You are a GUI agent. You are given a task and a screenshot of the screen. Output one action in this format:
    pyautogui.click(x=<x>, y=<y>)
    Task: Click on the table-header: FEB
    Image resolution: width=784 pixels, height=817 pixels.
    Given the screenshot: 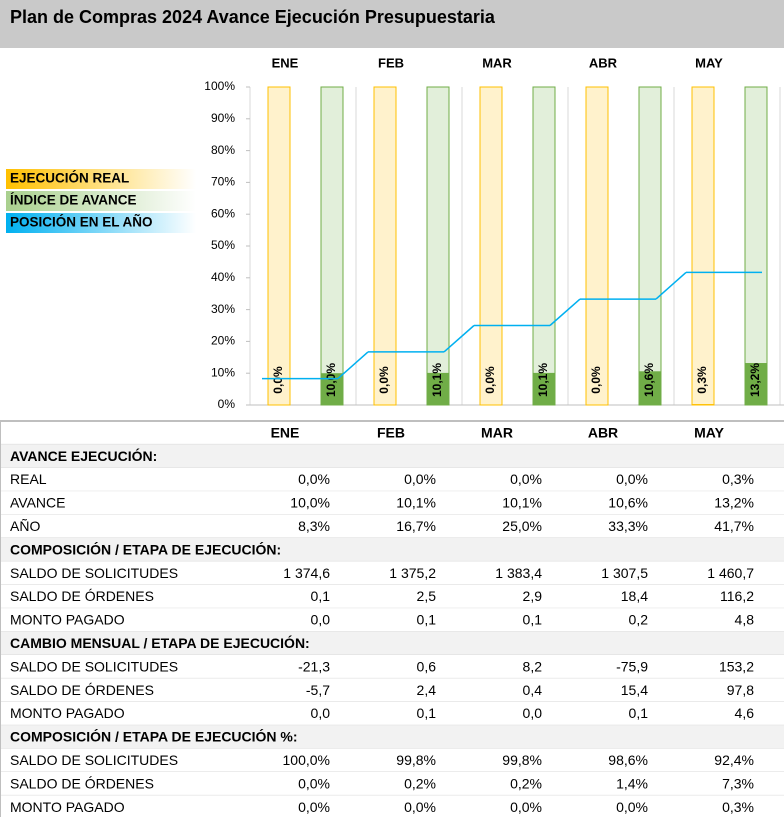 What is the action you would take?
    pyautogui.click(x=391, y=432)
    